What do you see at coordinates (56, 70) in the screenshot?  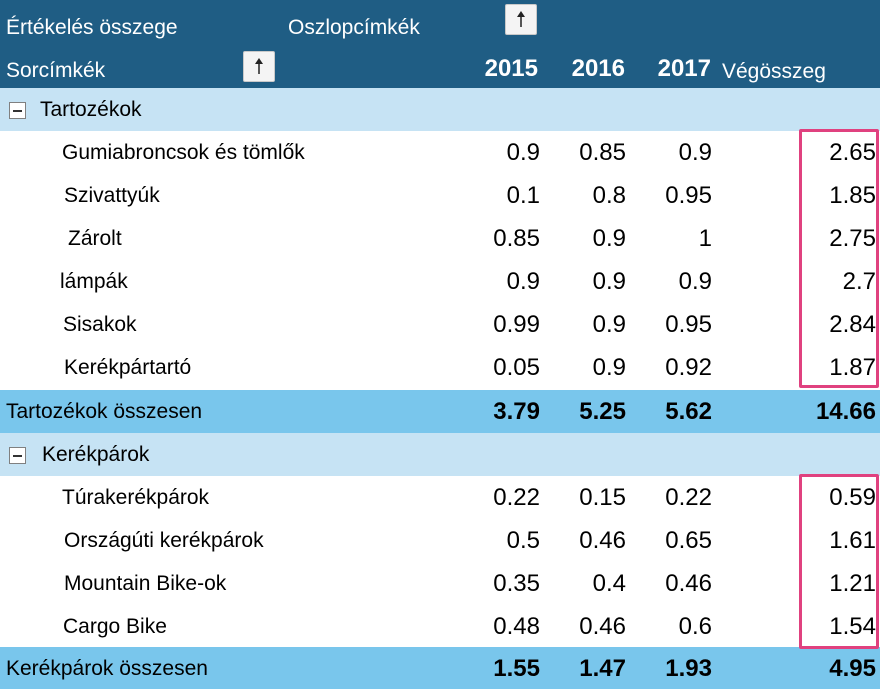 I see `row-labels-dropdown: Sorcímkék` at bounding box center [56, 70].